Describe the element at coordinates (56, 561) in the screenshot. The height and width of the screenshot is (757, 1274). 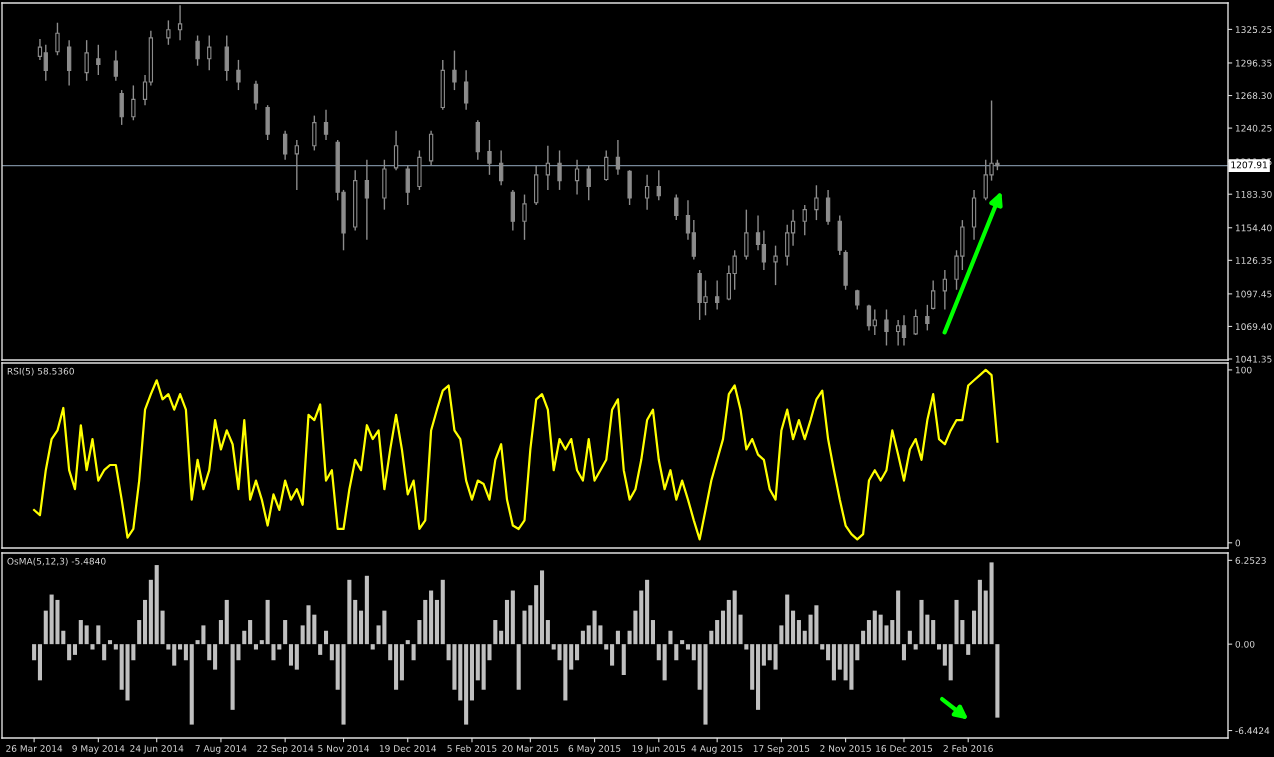
I see `chart-title: OsMA(5,12,3) -5.4840` at that location.